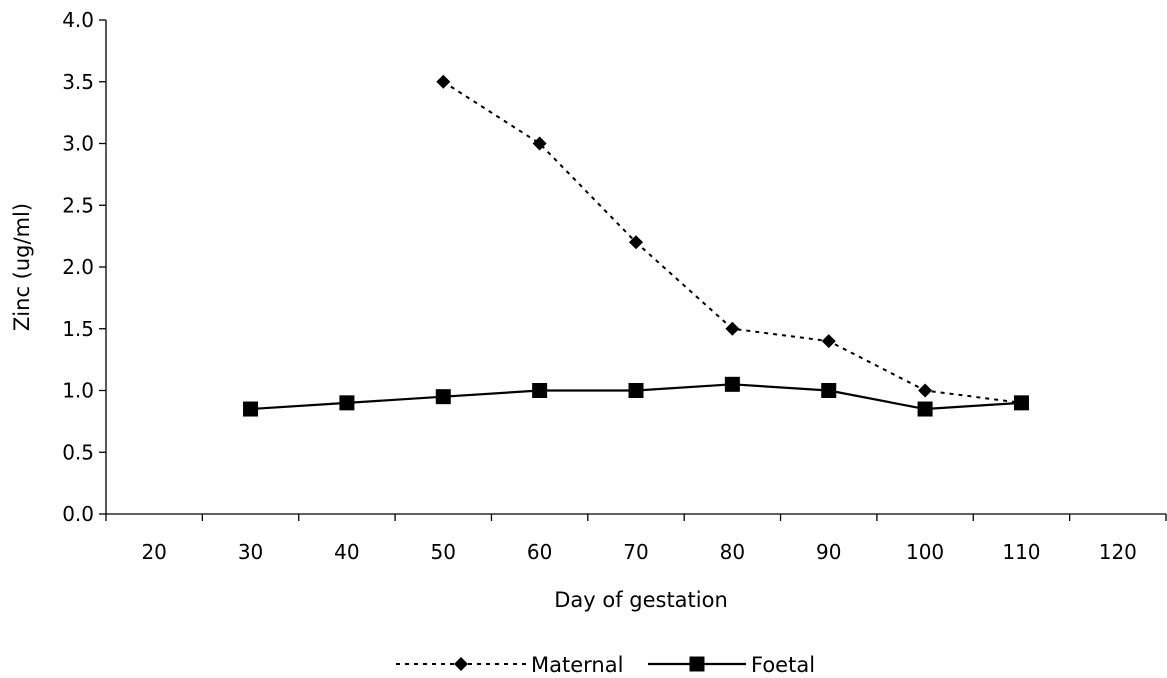 This screenshot has width=1167, height=678. I want to click on x-tick-label: 70, so click(635, 552).